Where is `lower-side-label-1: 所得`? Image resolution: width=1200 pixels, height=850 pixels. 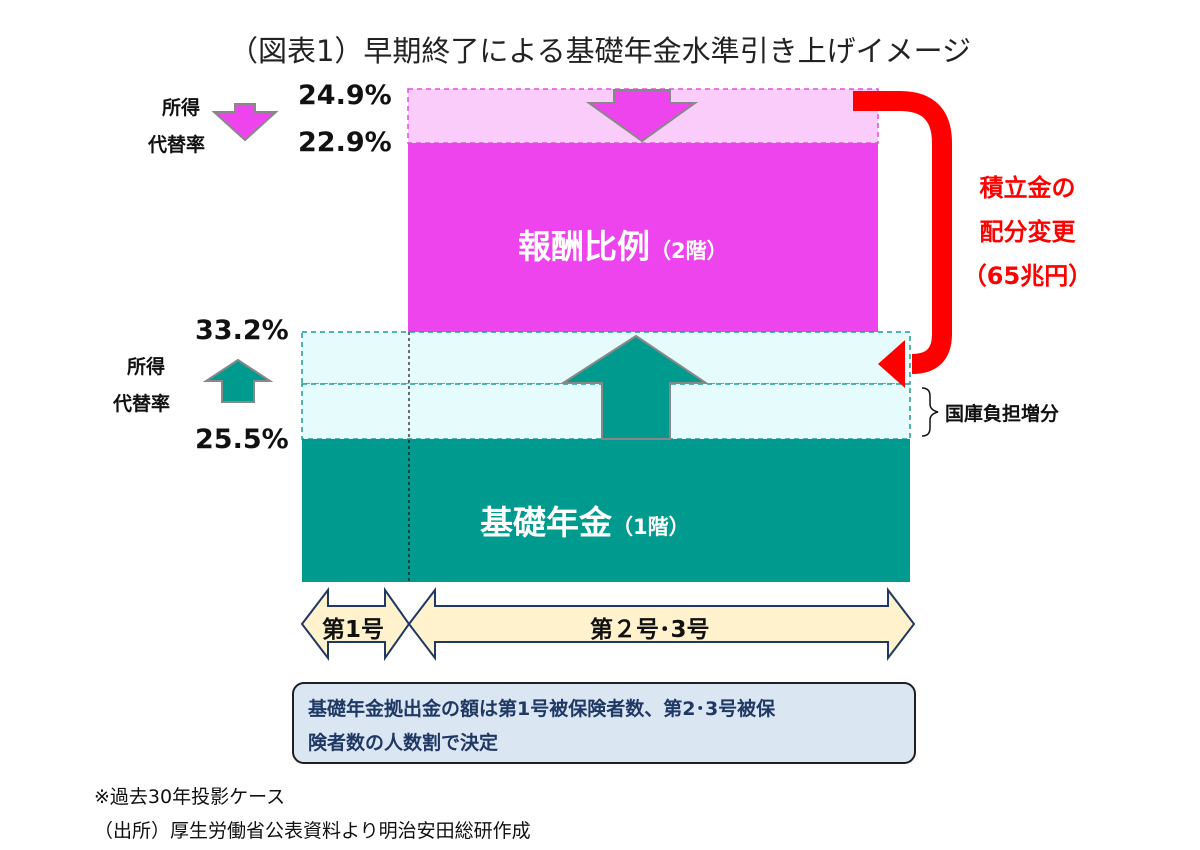 lower-side-label-1: 所得 is located at coordinates (146, 367).